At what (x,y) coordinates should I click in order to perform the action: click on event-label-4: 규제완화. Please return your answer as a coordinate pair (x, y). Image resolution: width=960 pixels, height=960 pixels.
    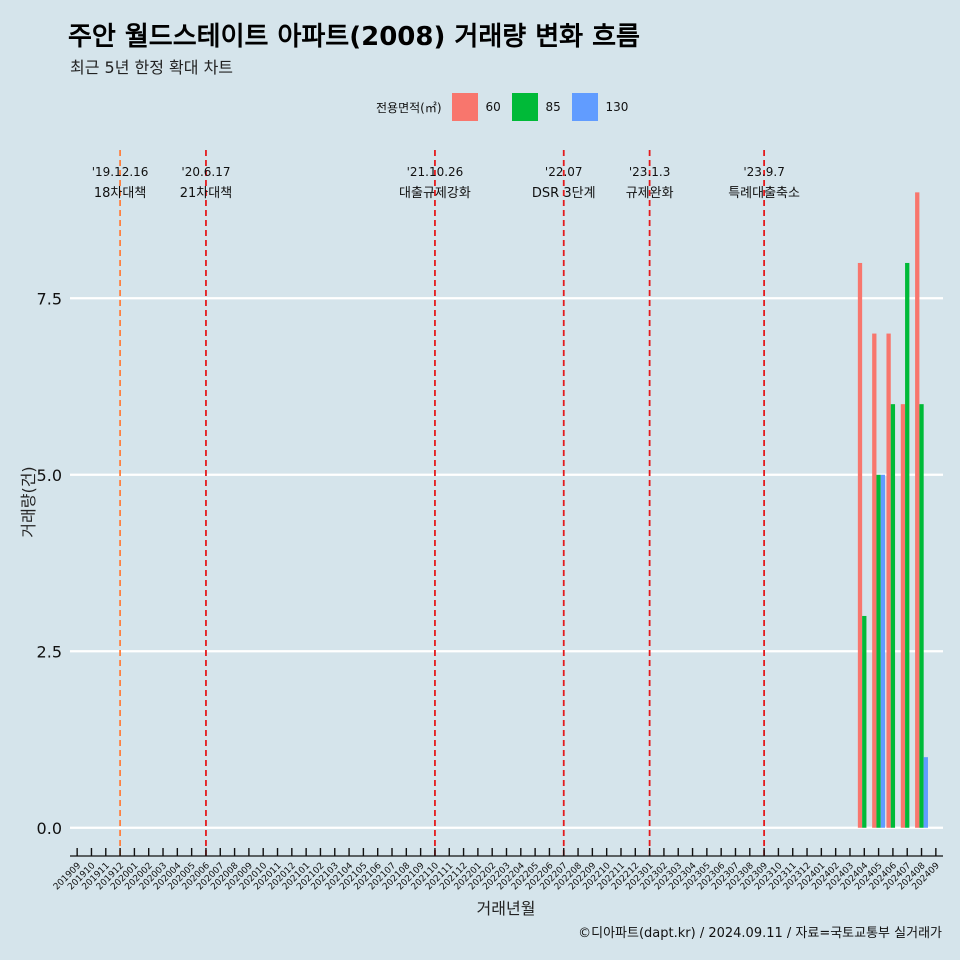
    Looking at the image, I should click on (650, 193).